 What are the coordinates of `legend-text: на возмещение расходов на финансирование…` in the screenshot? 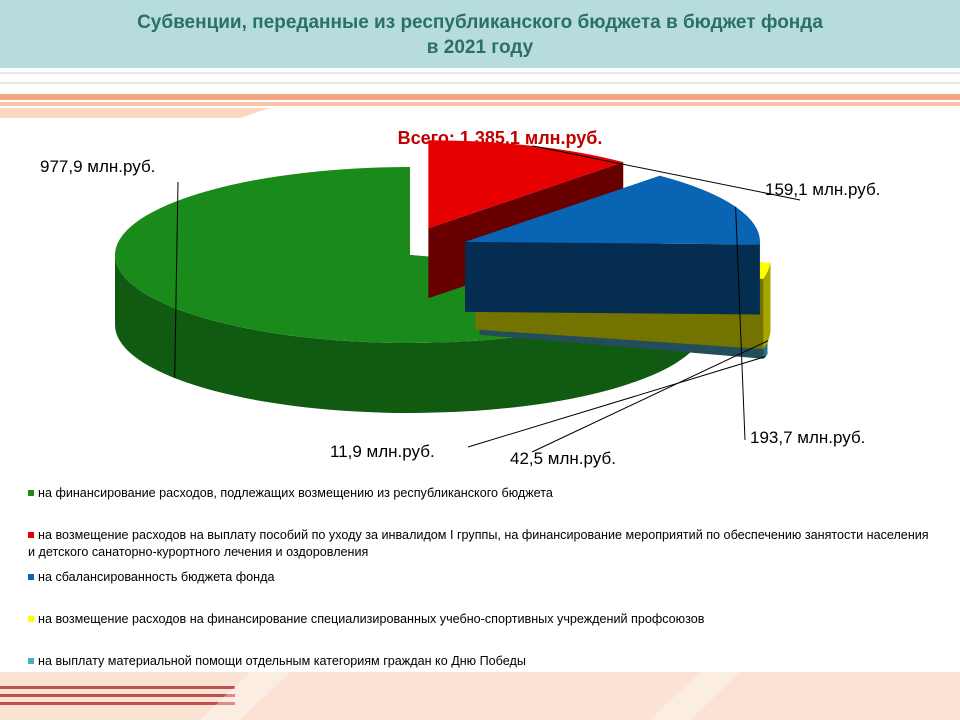 It's located at (371, 619).